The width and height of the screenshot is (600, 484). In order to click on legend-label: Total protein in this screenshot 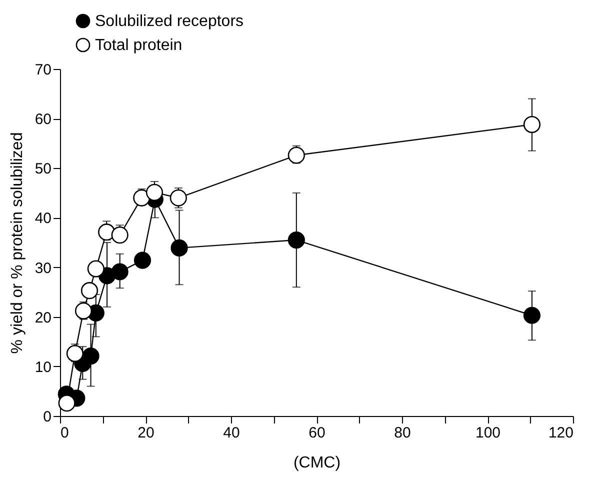, I will do `click(138, 45)`.